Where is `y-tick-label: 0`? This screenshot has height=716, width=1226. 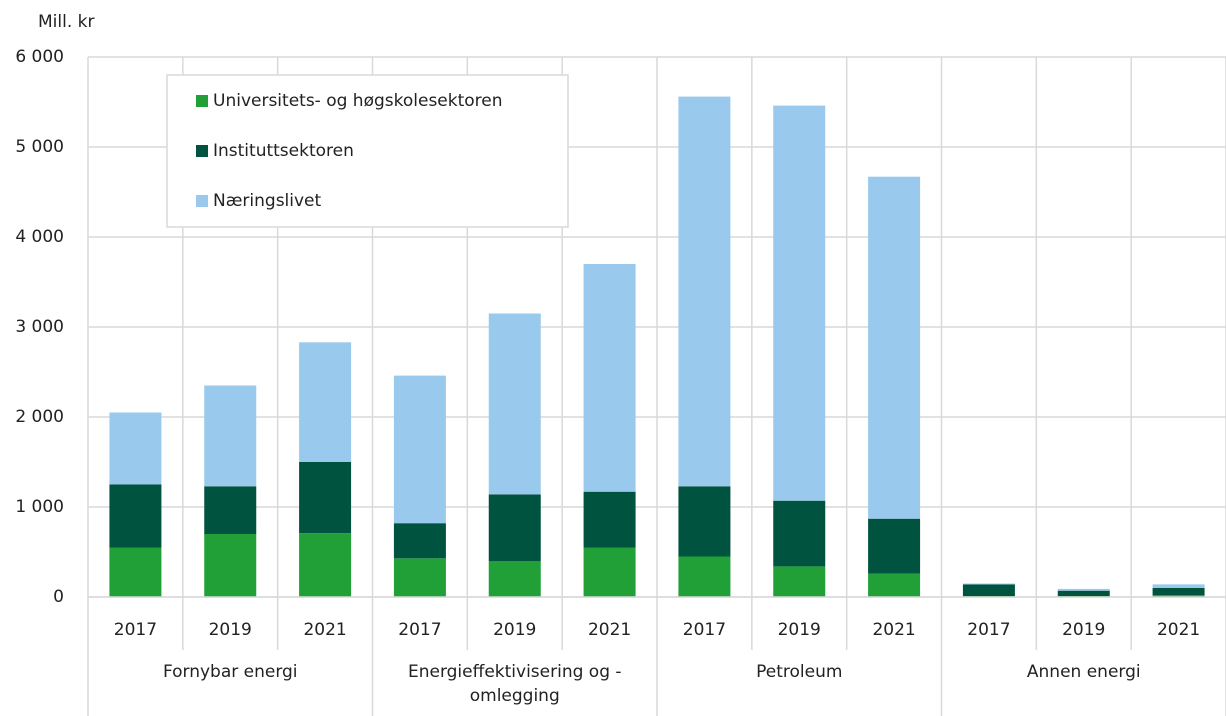 y-tick-label: 0 is located at coordinates (58, 597).